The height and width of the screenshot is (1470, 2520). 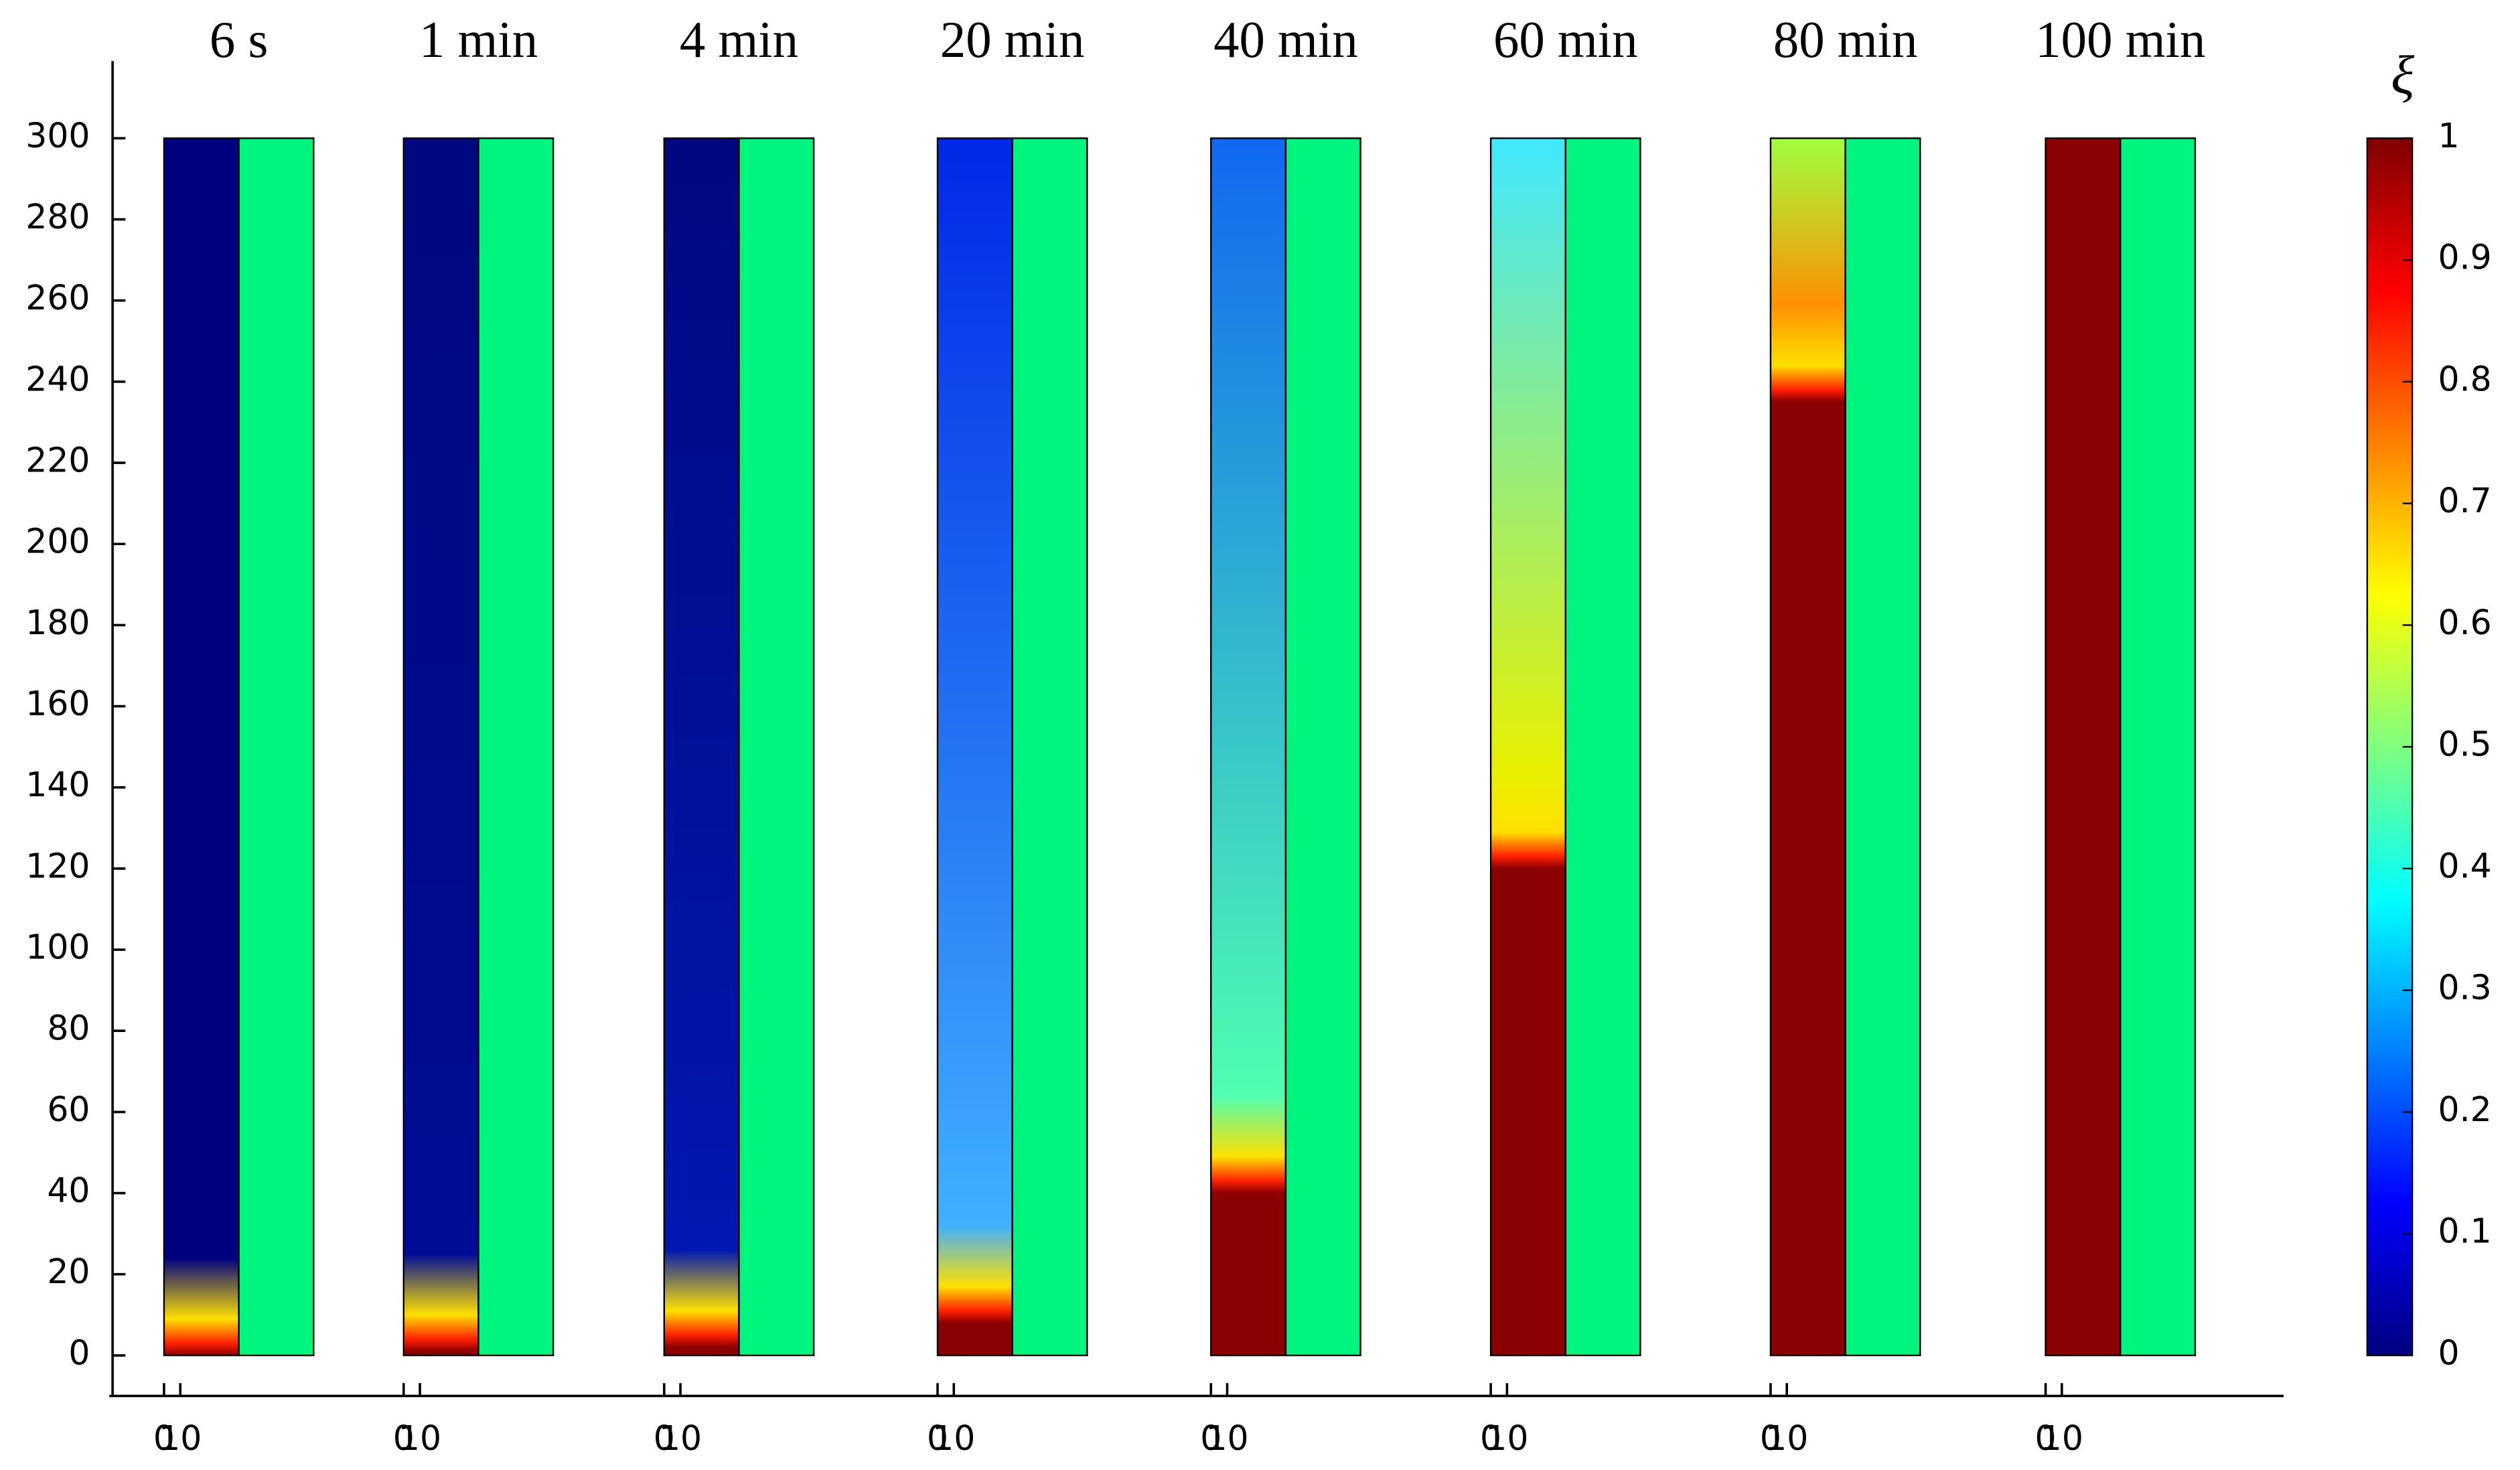 What do you see at coordinates (1846, 39) in the screenshot?
I see `panel-title: 80 min` at bounding box center [1846, 39].